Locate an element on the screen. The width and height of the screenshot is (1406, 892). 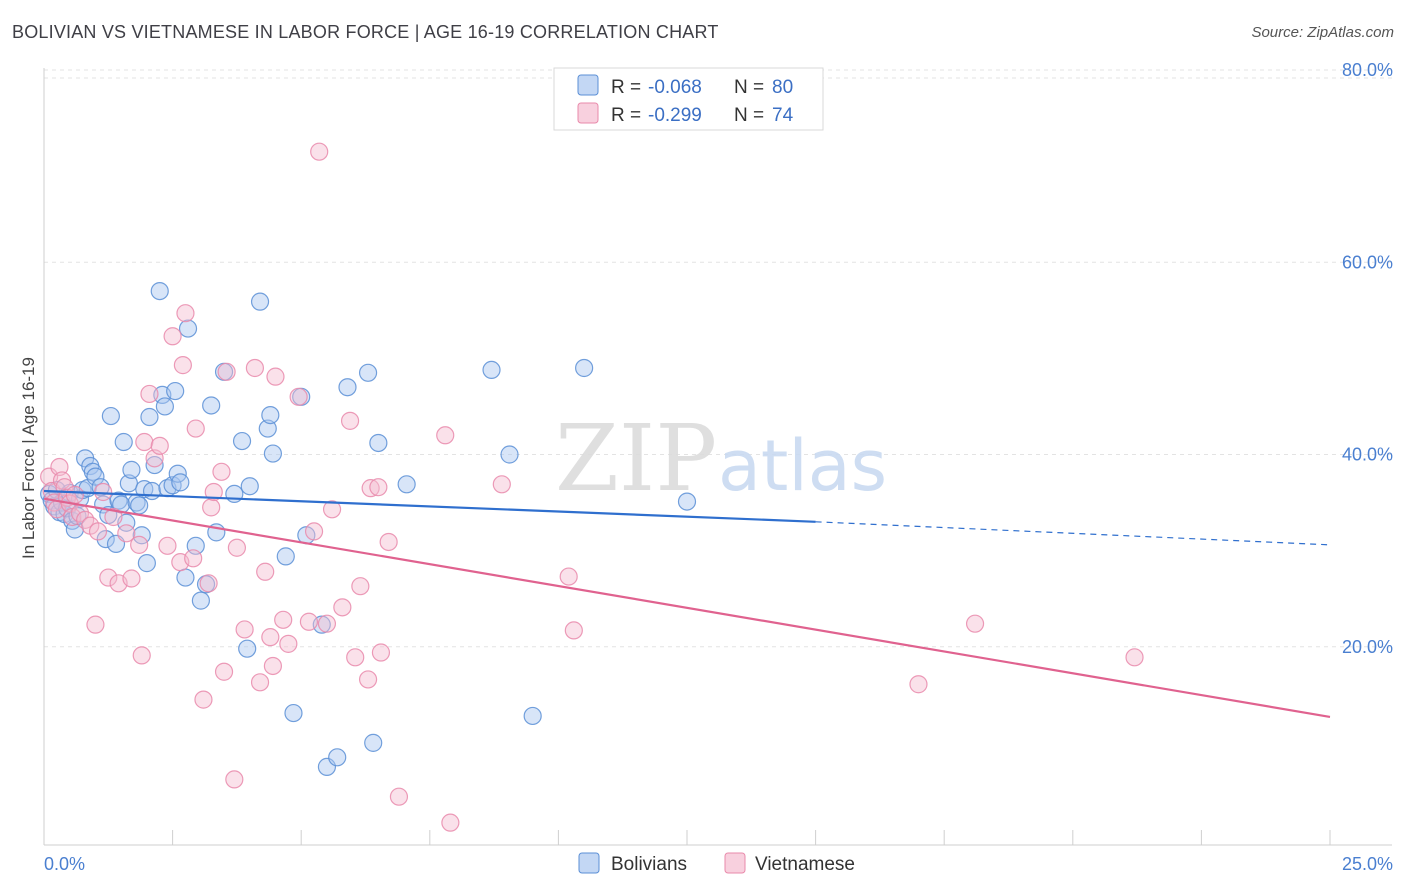
watermark-atlas: atlas is located at coordinates (802, 466).